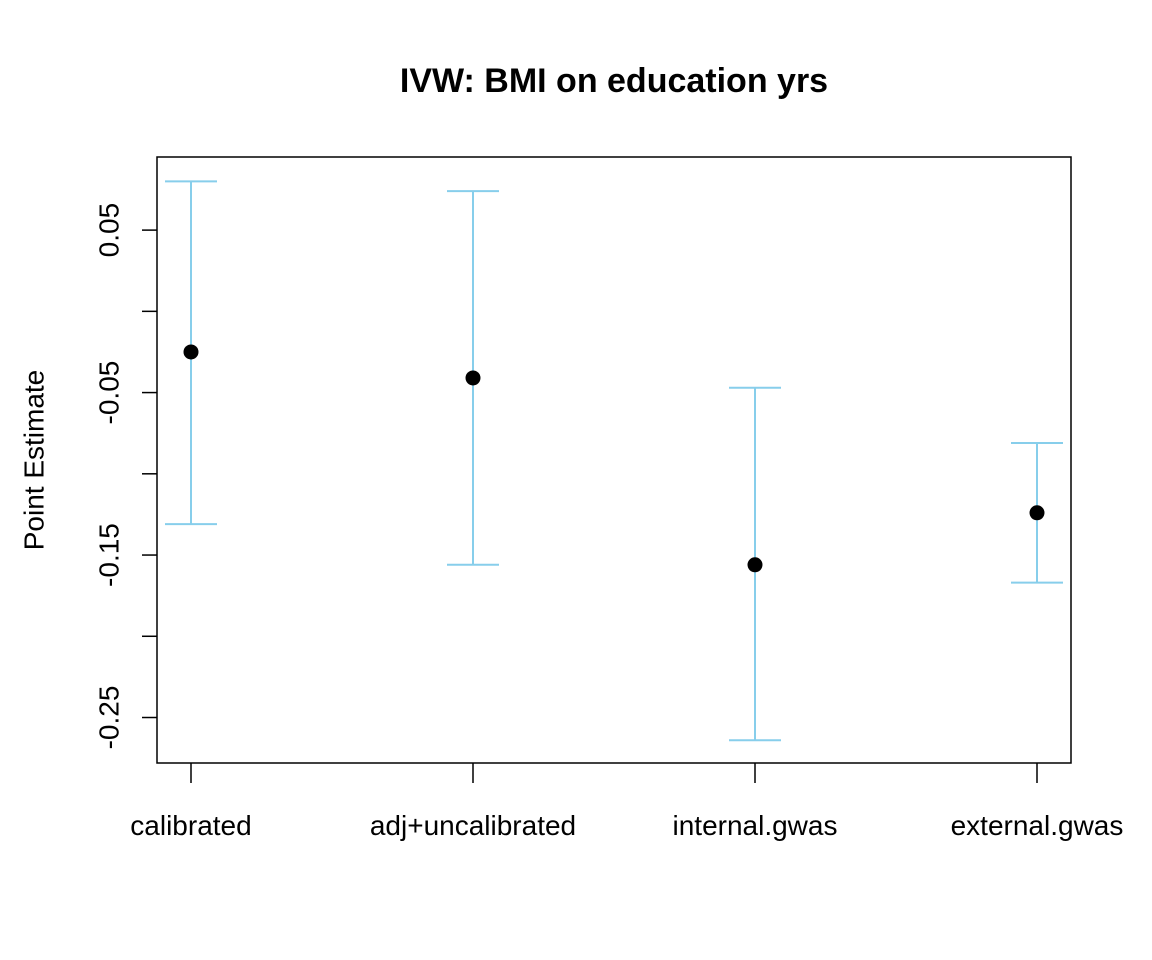 The width and height of the screenshot is (1152, 960). I want to click on y-tick-label: -0.25, so click(109, 718).